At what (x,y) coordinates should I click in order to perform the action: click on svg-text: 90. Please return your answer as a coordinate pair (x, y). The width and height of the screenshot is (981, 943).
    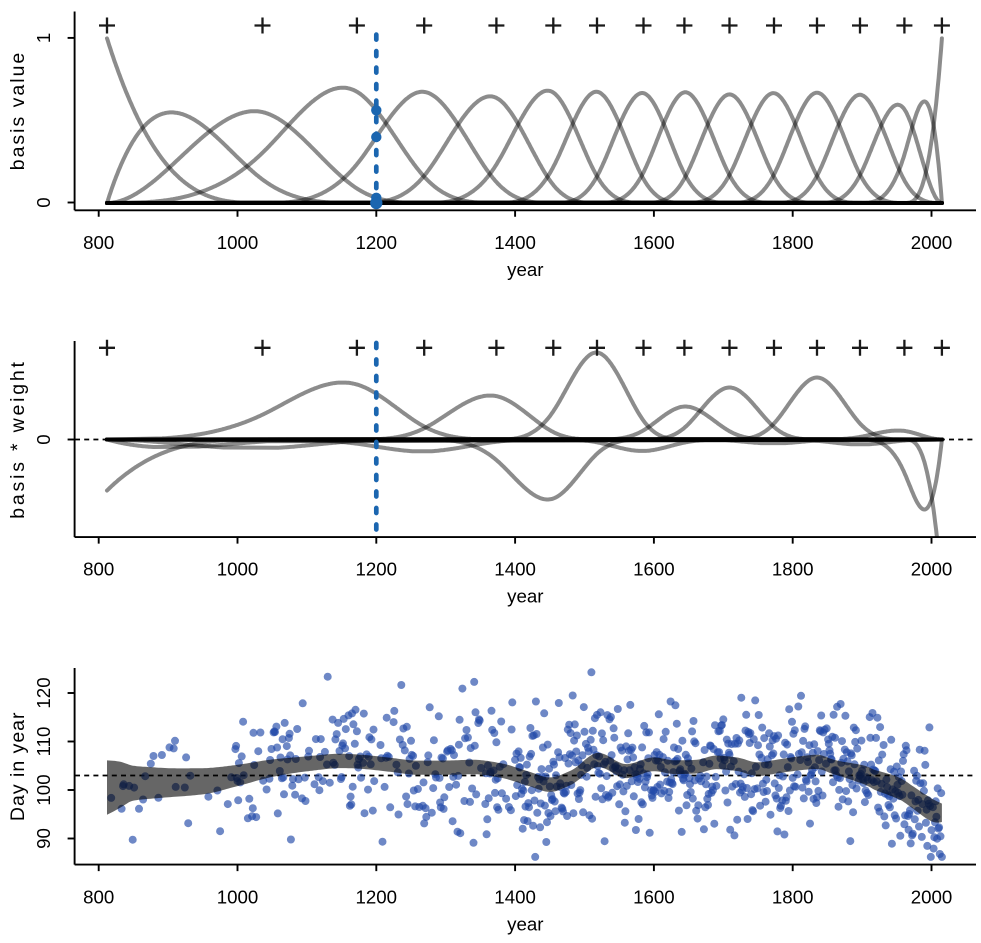
    Looking at the image, I should click on (43, 838).